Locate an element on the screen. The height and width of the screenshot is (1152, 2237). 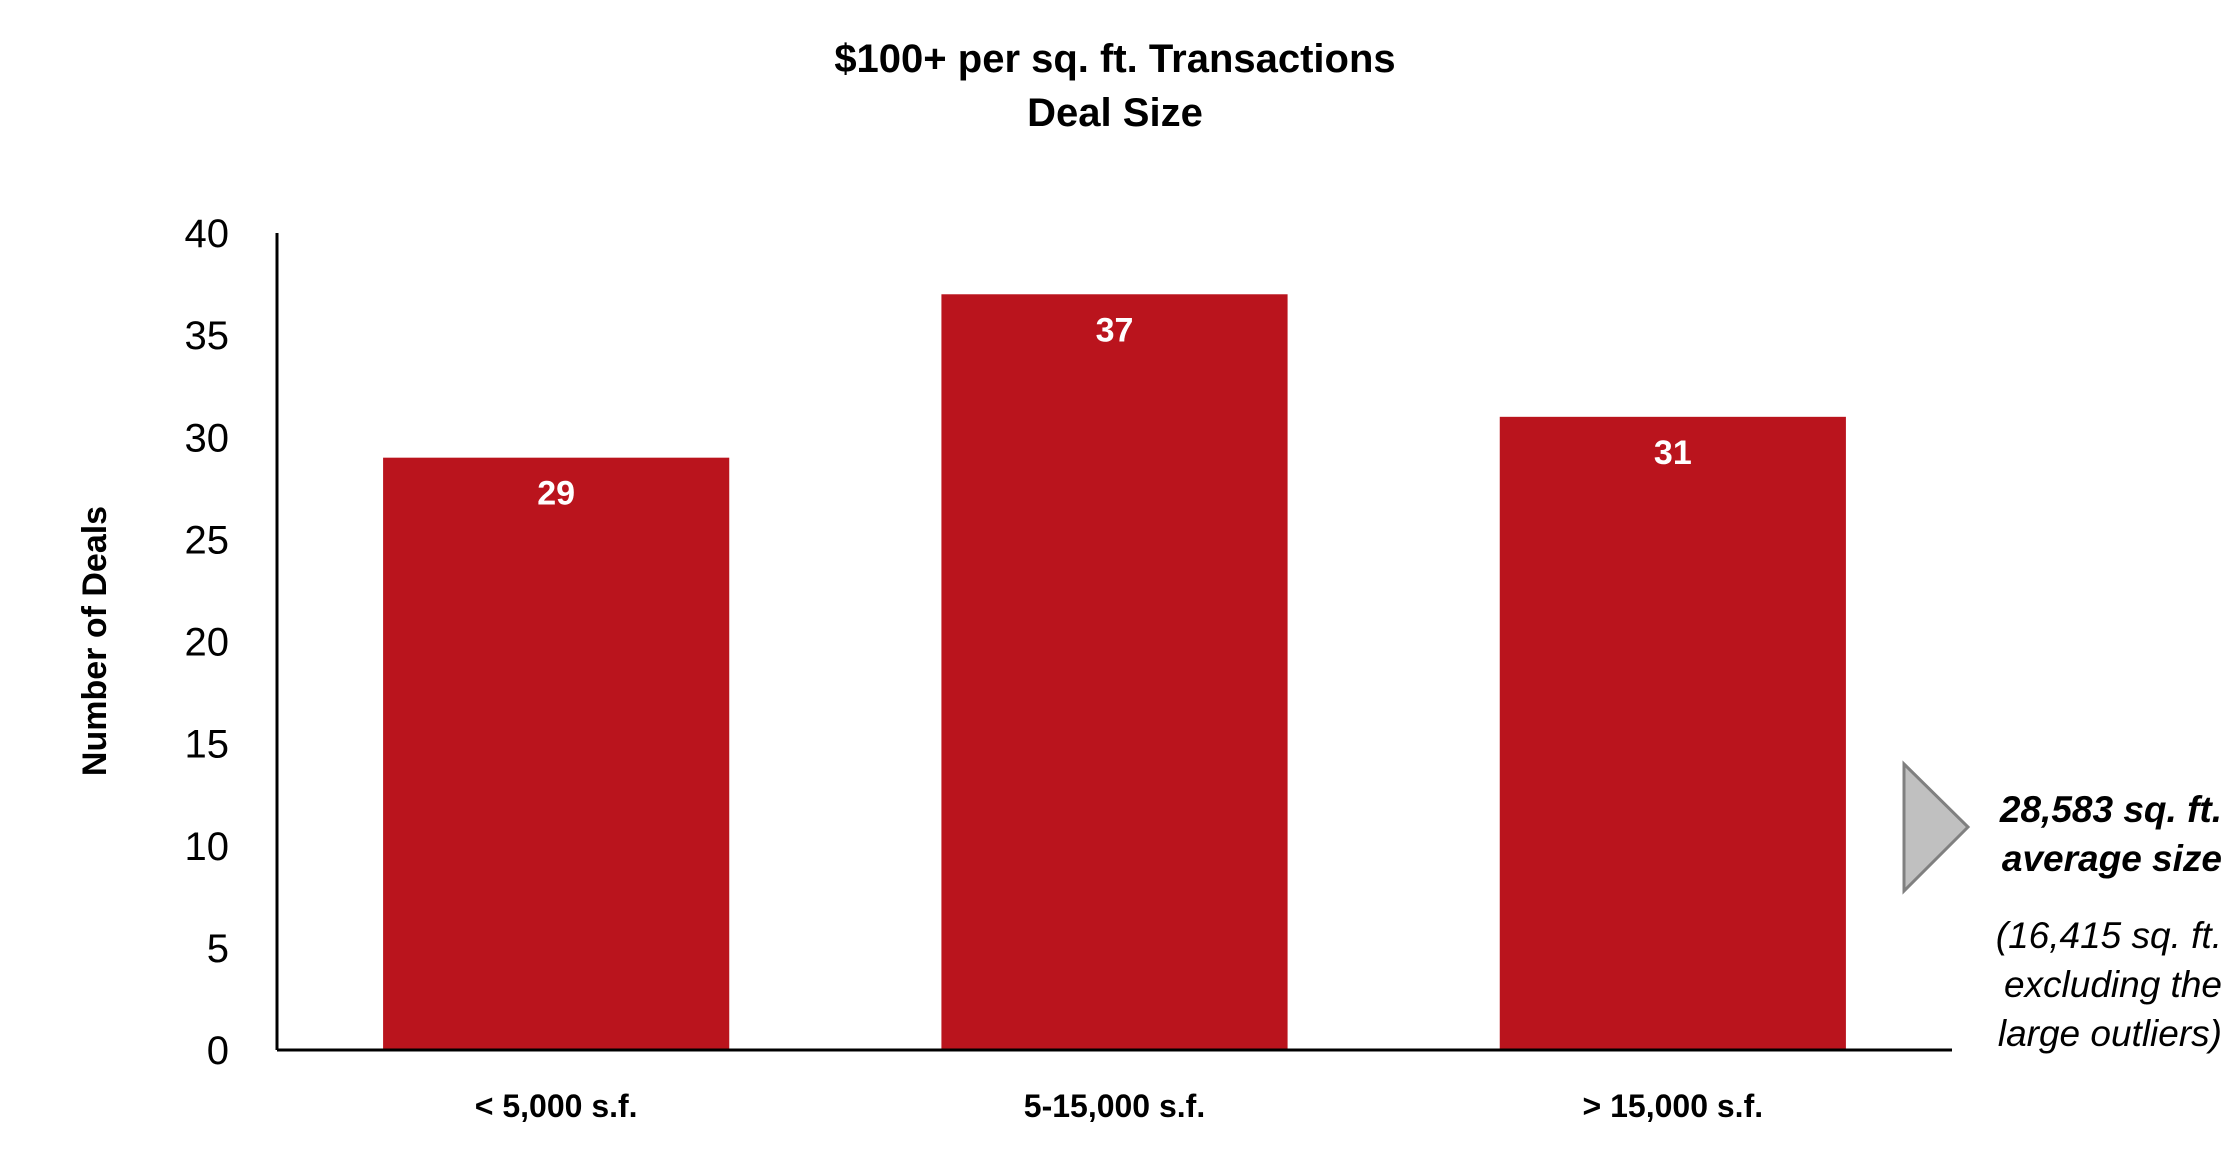
y-tick-label: 30 is located at coordinates (207, 438).